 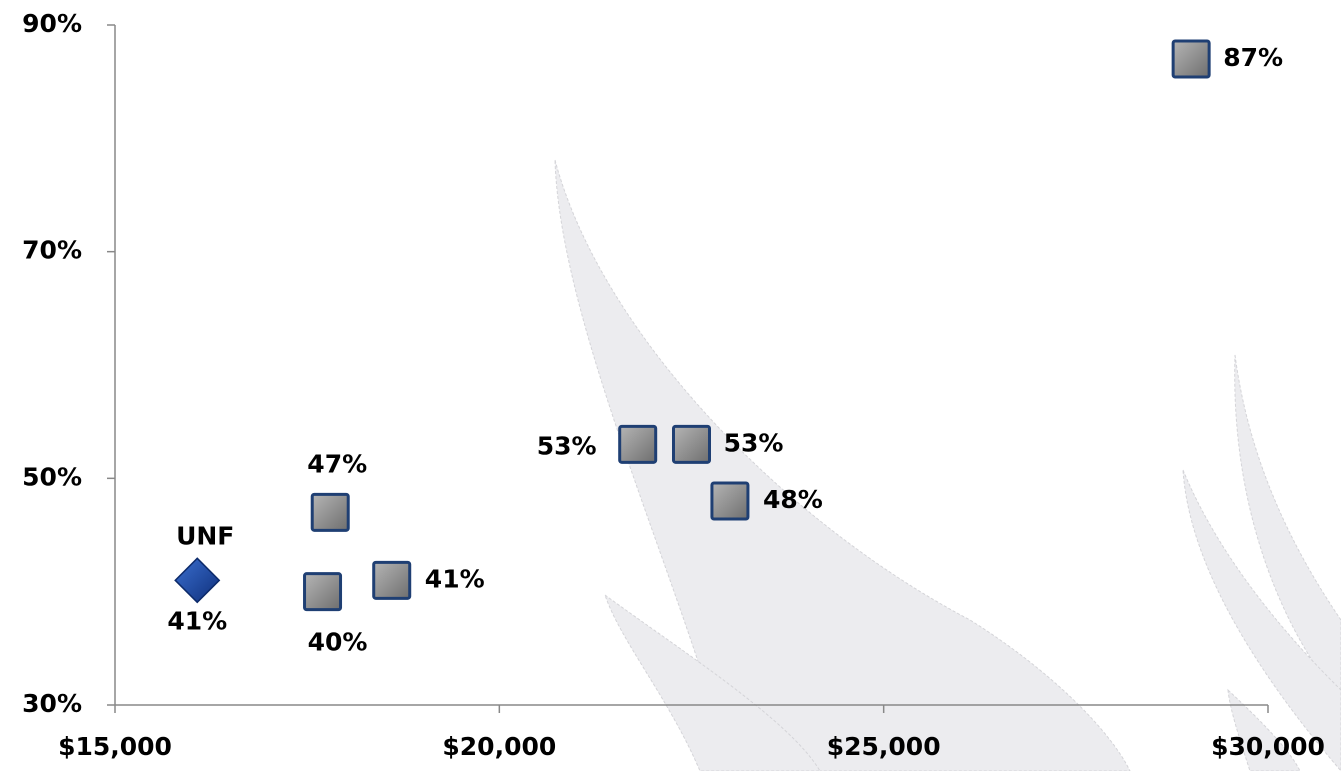 What do you see at coordinates (52, 250) in the screenshot?
I see `y-tick-label: 70%` at bounding box center [52, 250].